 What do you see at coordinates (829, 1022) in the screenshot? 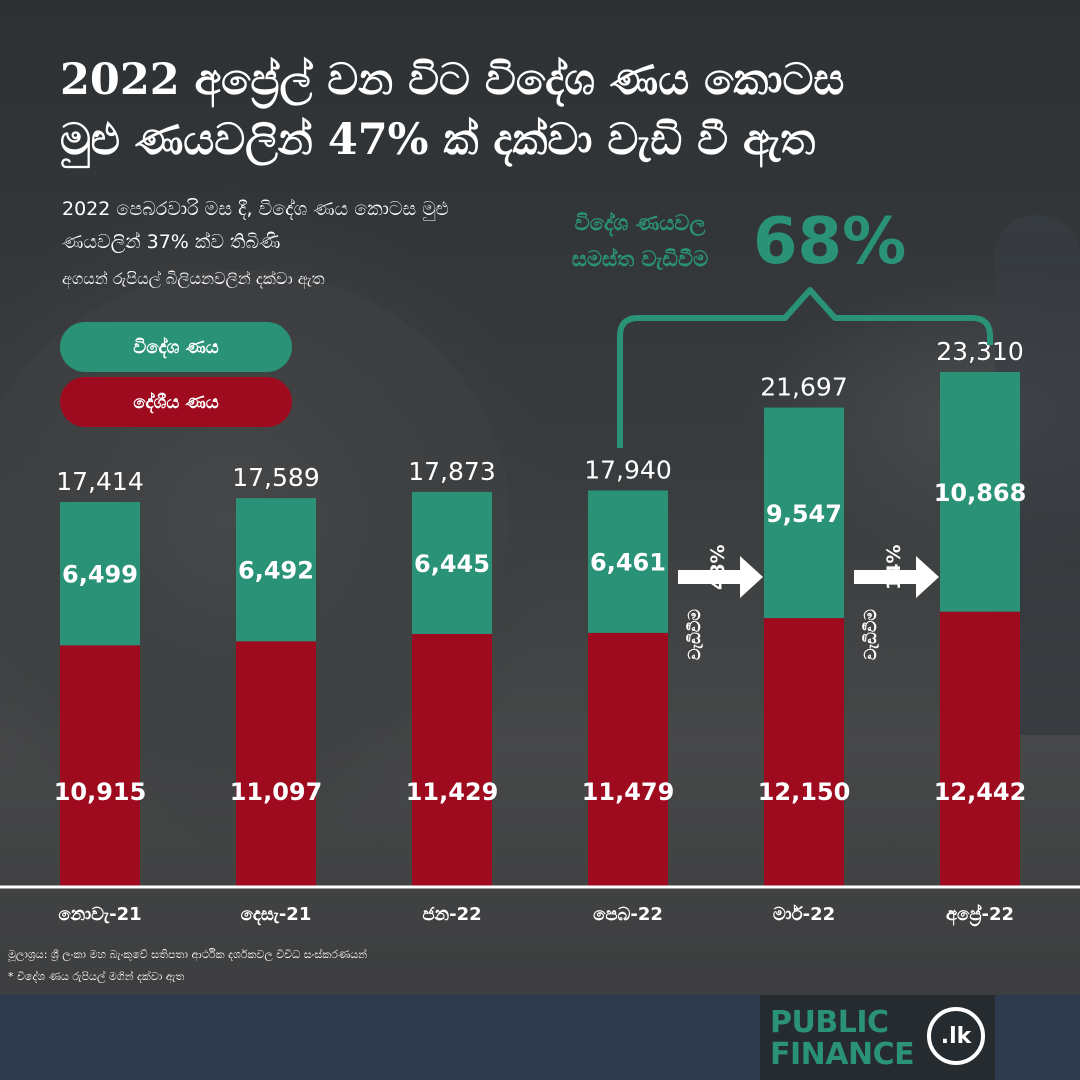
I see `logo-line-1: PUBLIC` at bounding box center [829, 1022].